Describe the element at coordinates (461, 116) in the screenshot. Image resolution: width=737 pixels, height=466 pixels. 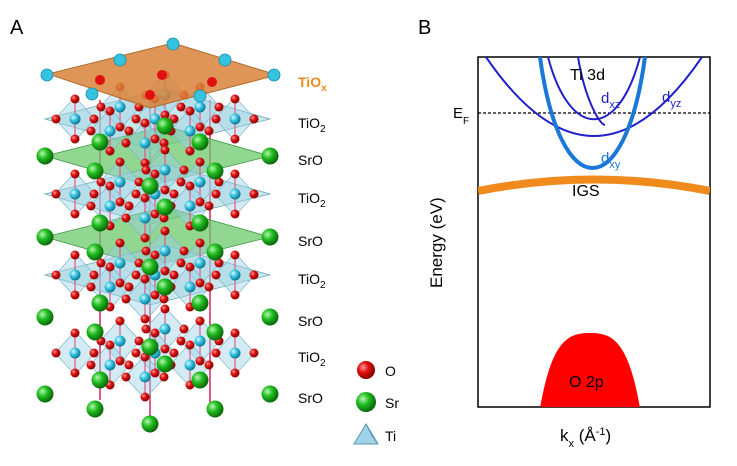
I see `fermi-label: EF` at that location.